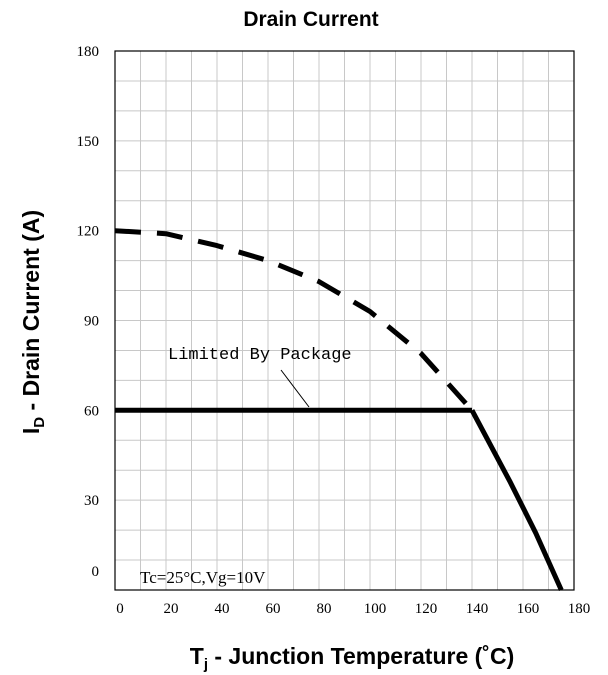 This screenshot has height=675, width=608. I want to click on y-tick-label: 30, so click(91, 501).